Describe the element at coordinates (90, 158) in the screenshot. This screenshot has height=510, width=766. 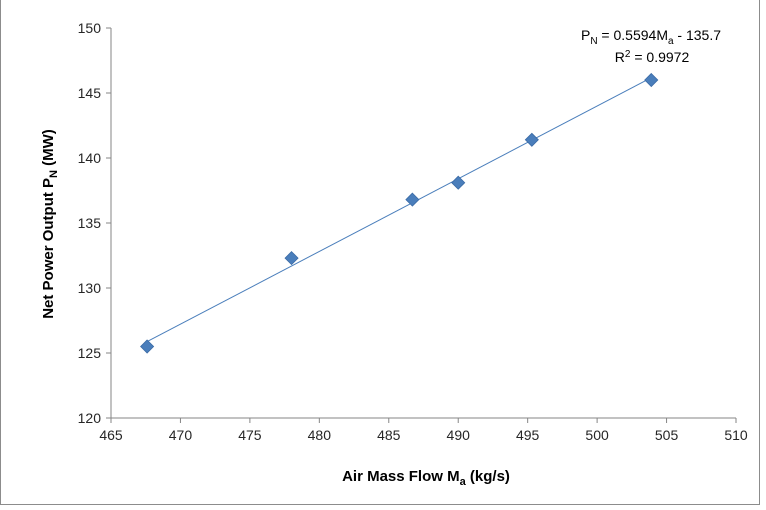
I see `y-tick-label: 140` at that location.